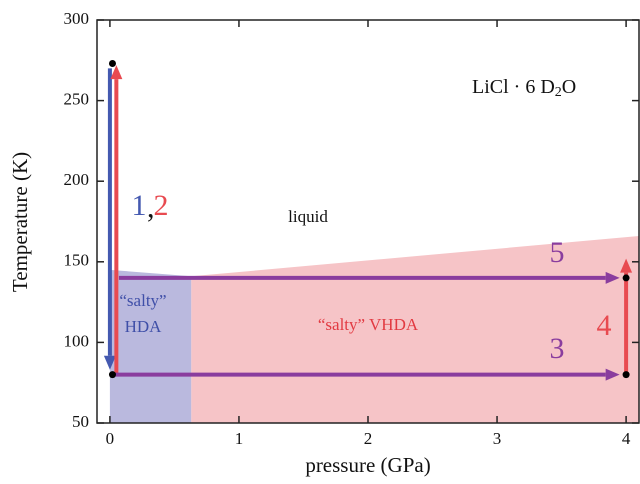 The height and width of the screenshot is (484, 640). What do you see at coordinates (77, 18) in the screenshot?
I see `y-tick-label: 300` at bounding box center [77, 18].